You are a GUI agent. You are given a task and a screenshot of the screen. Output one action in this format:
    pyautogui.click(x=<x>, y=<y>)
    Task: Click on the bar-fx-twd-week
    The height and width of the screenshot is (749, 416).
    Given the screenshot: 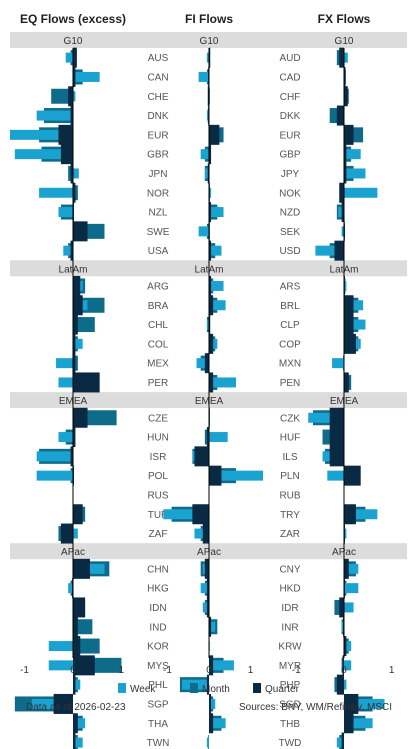 What is the action you would take?
    pyautogui.click(x=340, y=742)
    